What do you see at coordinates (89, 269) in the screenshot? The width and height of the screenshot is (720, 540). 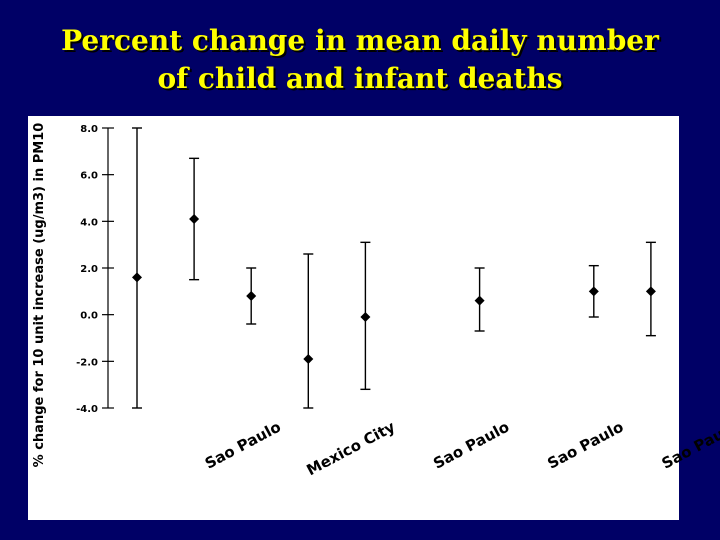 I see `y-tick-label: 2.0` at bounding box center [89, 269].